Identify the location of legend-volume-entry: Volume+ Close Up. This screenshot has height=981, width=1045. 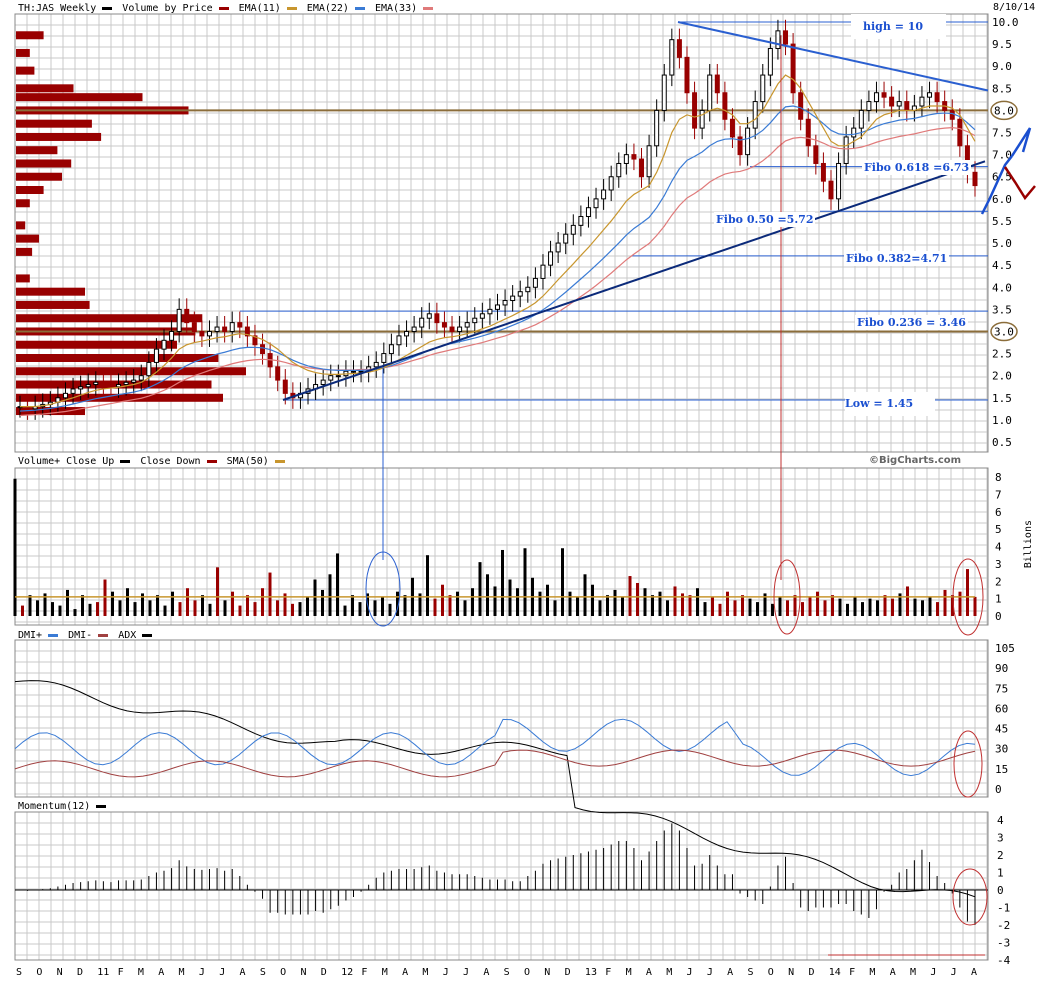
(74, 461).